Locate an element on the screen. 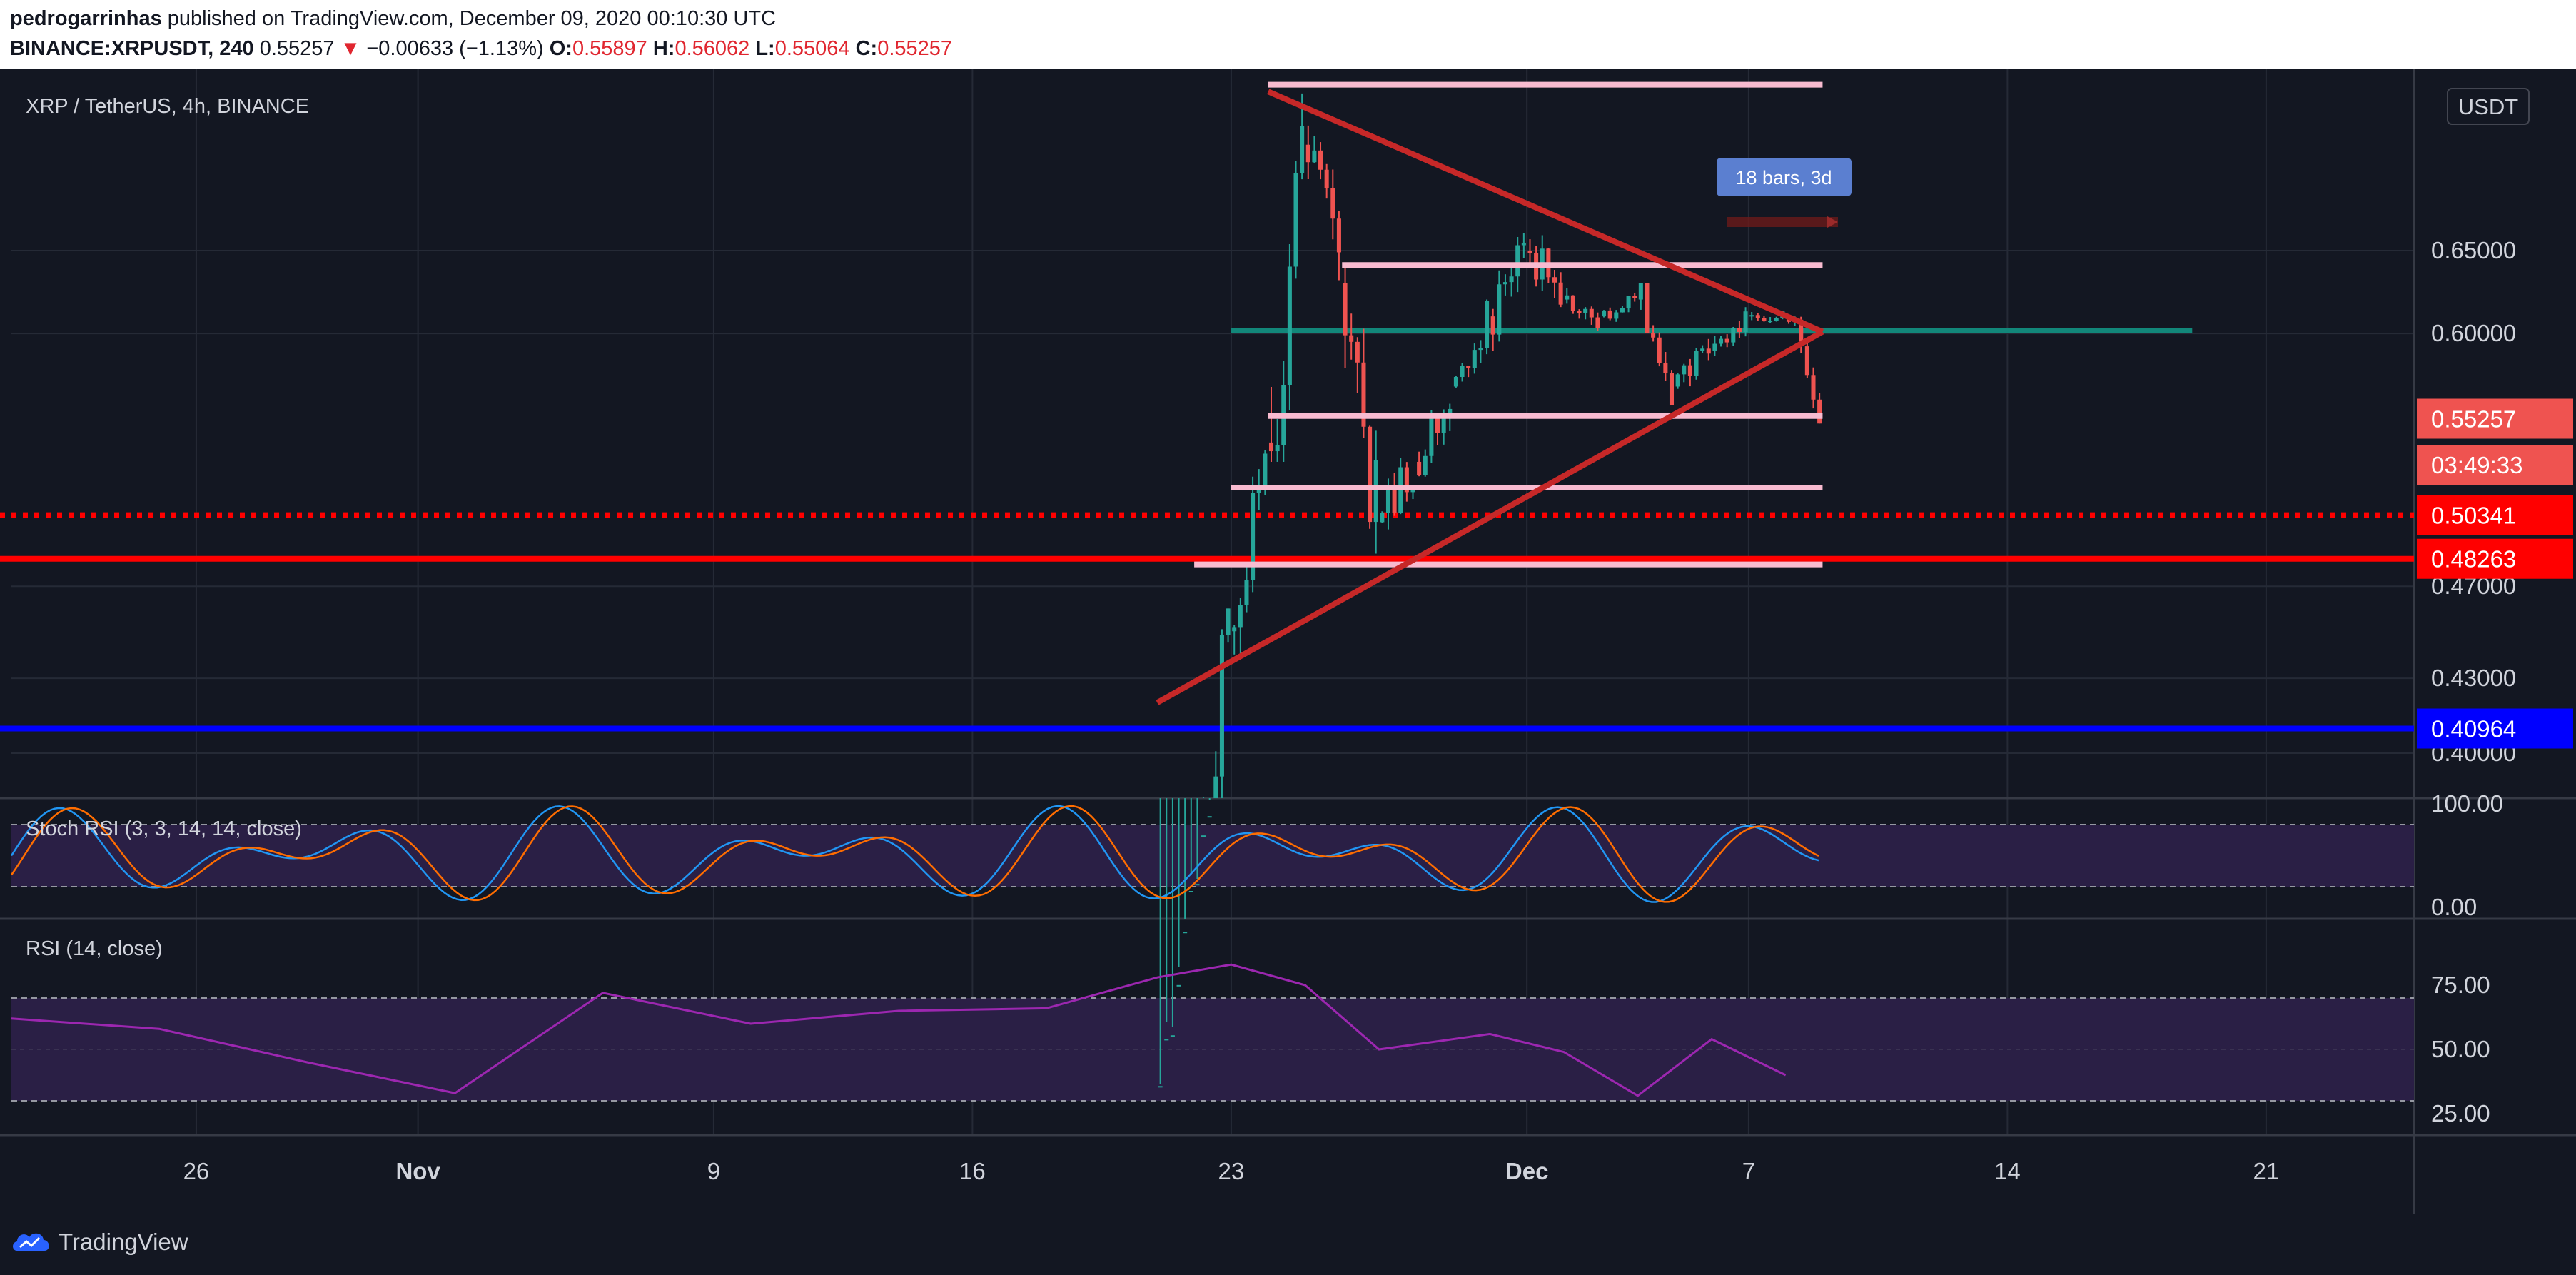 Image resolution: width=2576 pixels, height=1275 pixels. time-tick-label: 14 is located at coordinates (2007, 1171).